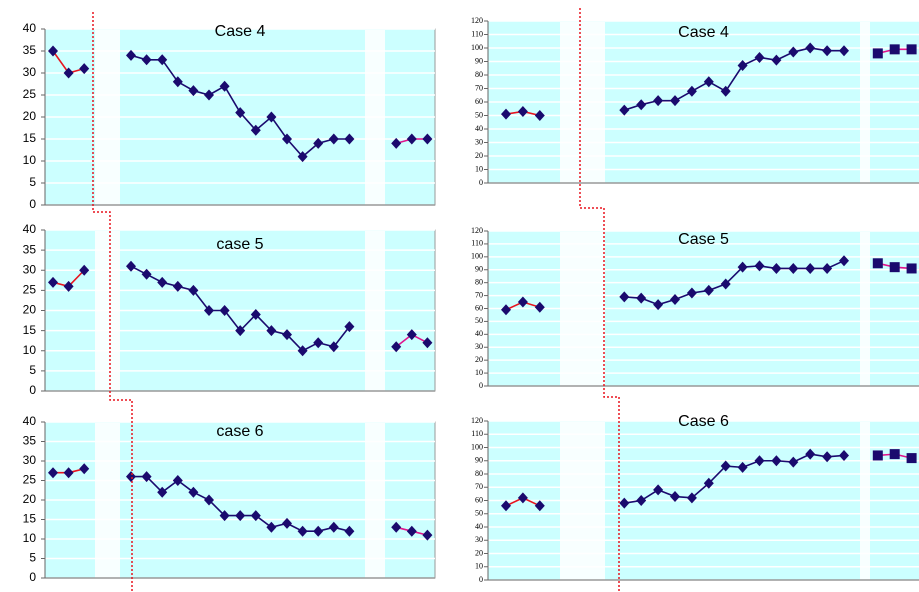 This screenshot has height=592, width=919. What do you see at coordinates (229, 116) in the screenshot?
I see `chart-panel: 0 5 10 15 20 25 30 35 40 Case 4` at bounding box center [229, 116].